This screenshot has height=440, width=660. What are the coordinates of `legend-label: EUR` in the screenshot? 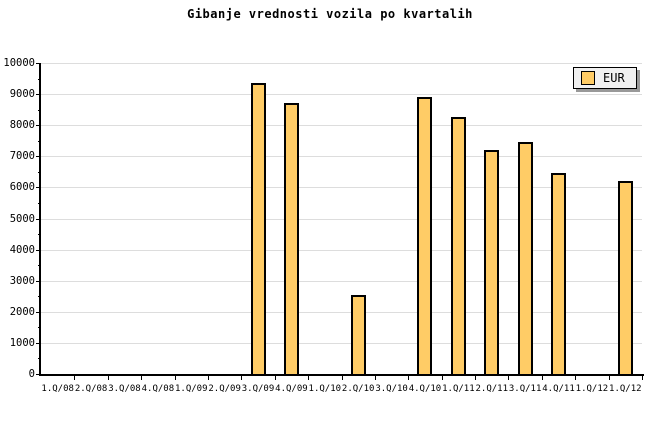 It's located at (614, 78).